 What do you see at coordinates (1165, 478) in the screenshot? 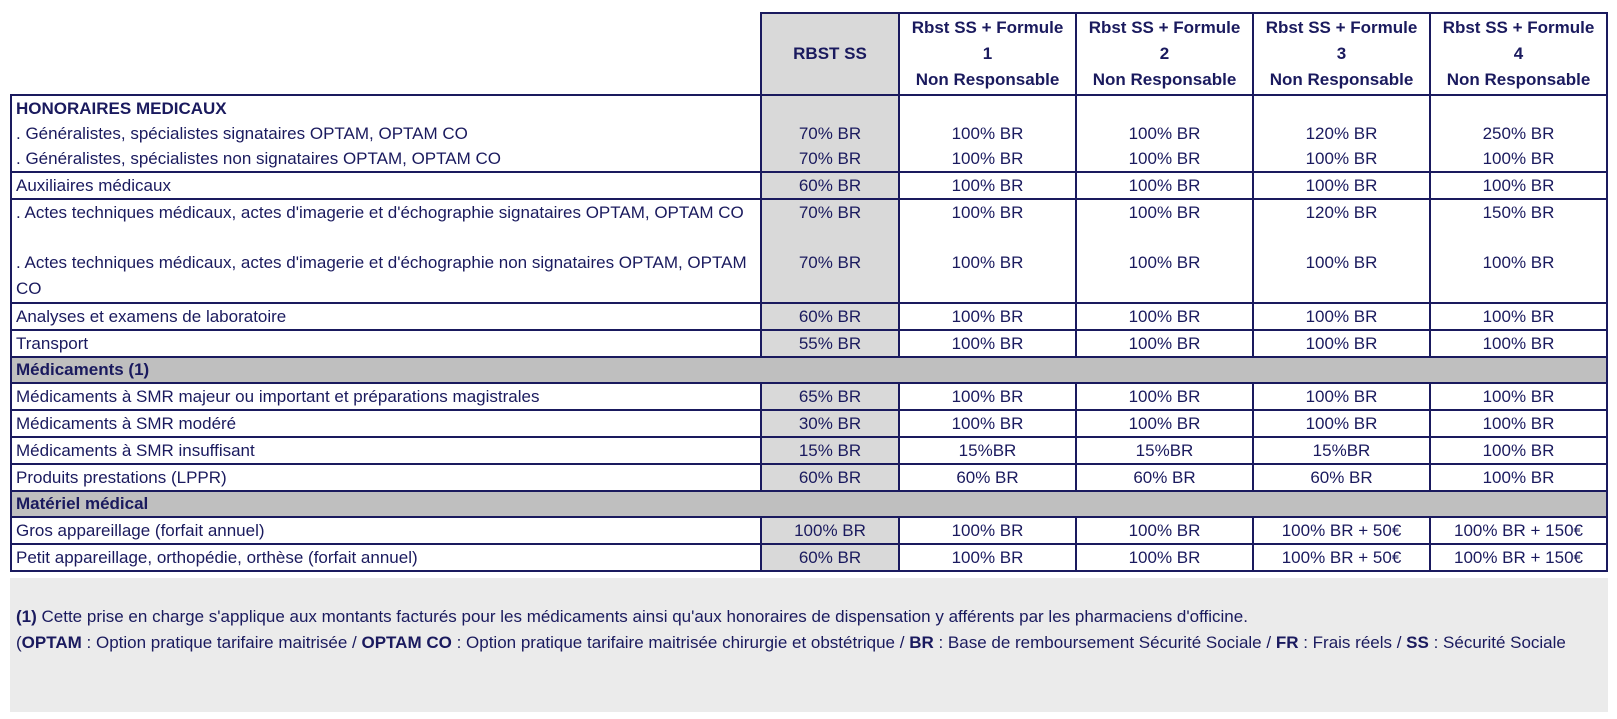
I see `cell-f2: 60% BR` at bounding box center [1165, 478].